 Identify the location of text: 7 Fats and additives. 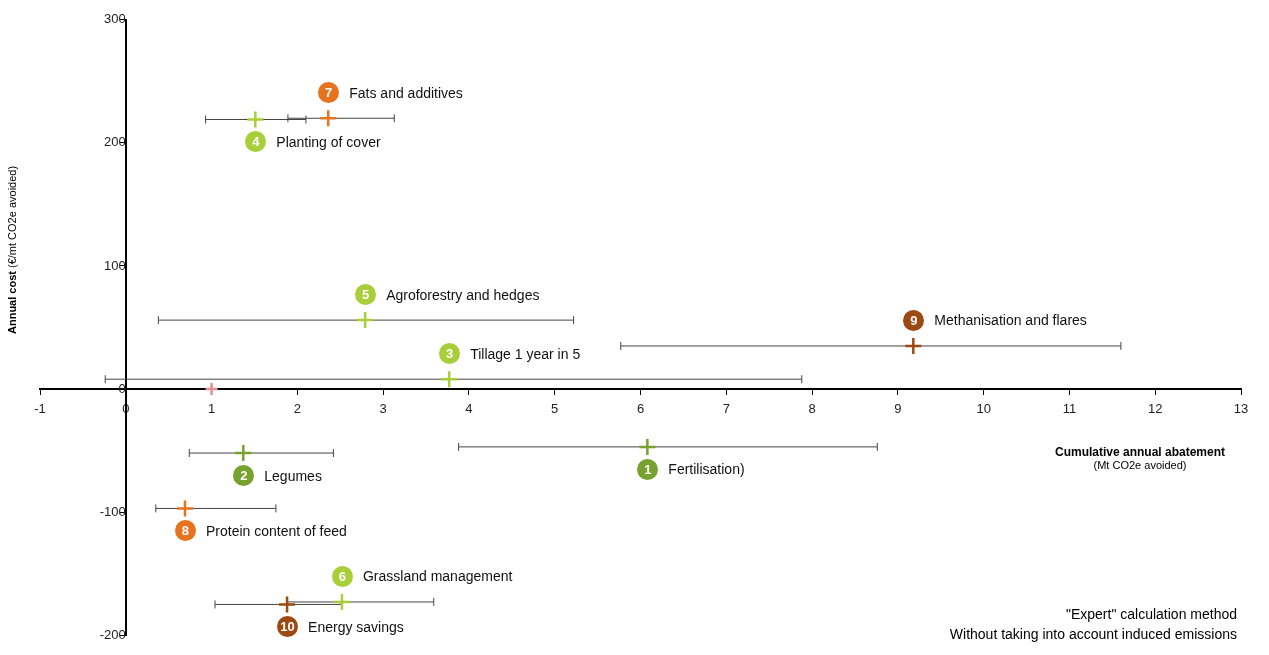
(394, 92).